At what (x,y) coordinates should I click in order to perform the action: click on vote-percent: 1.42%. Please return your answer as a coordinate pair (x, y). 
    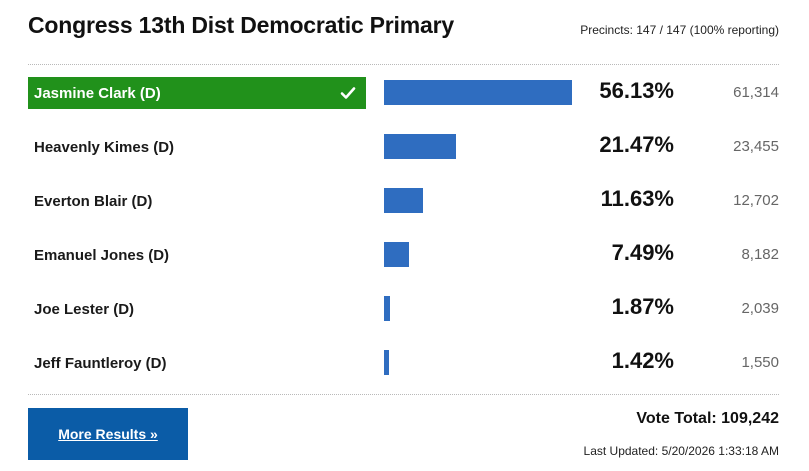
    Looking at the image, I should click on (642, 360).